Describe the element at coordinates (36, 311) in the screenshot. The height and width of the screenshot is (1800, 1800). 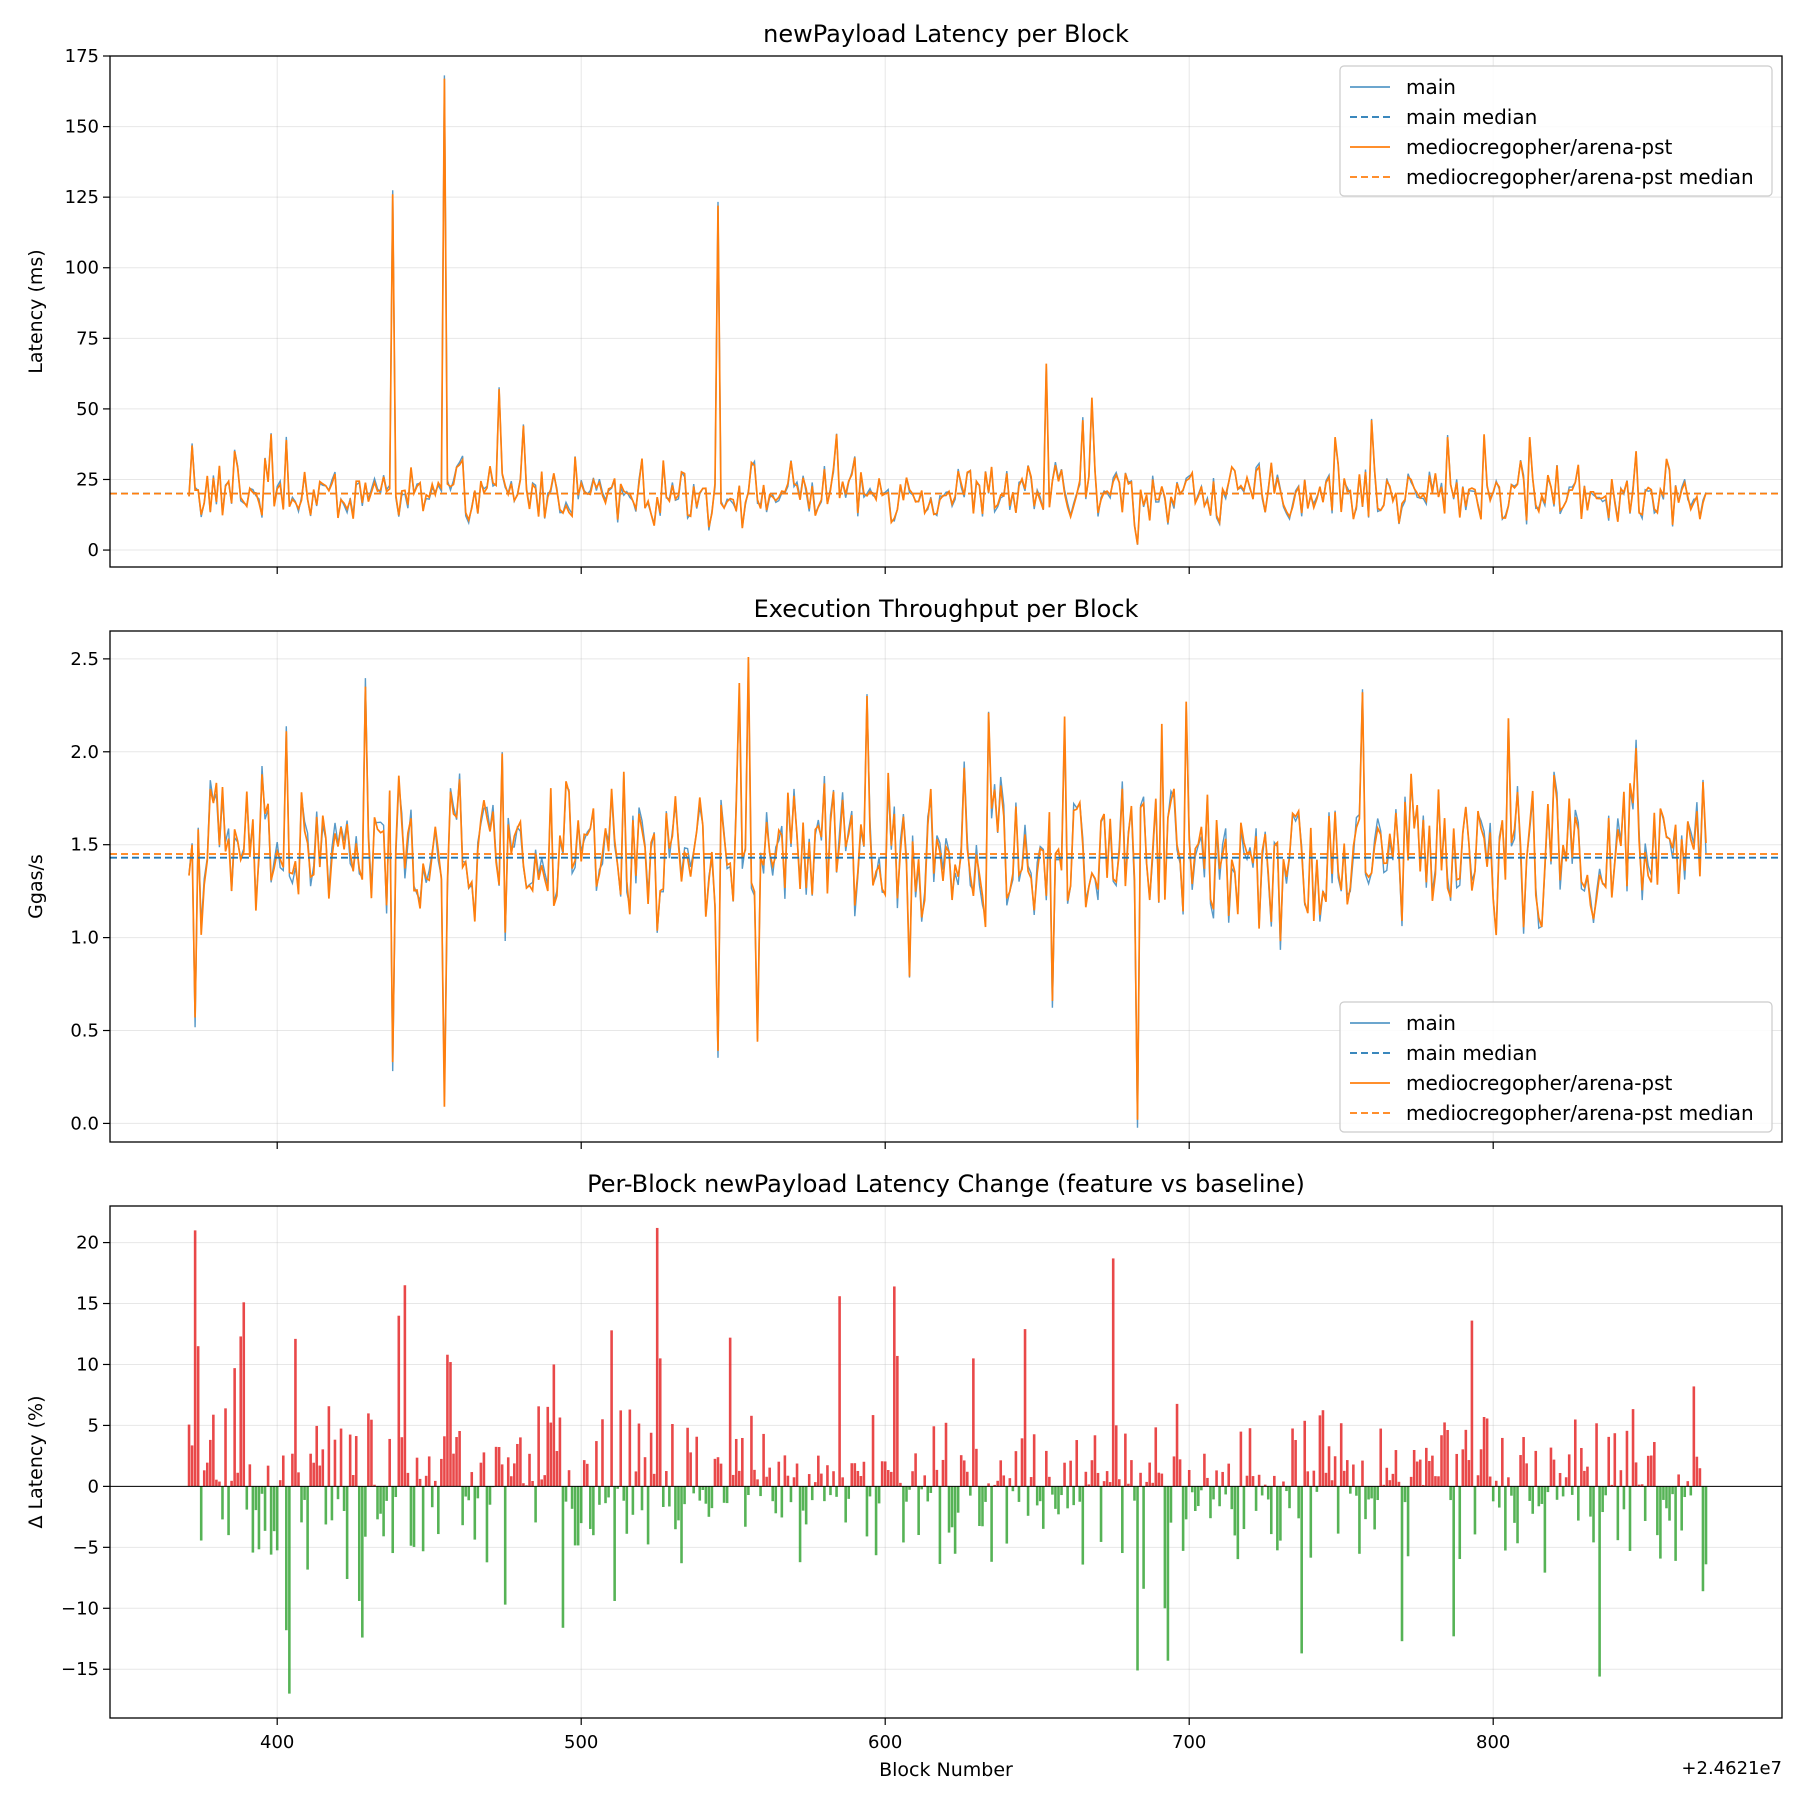
I see `y-axis-label: Latency (ms)` at that location.